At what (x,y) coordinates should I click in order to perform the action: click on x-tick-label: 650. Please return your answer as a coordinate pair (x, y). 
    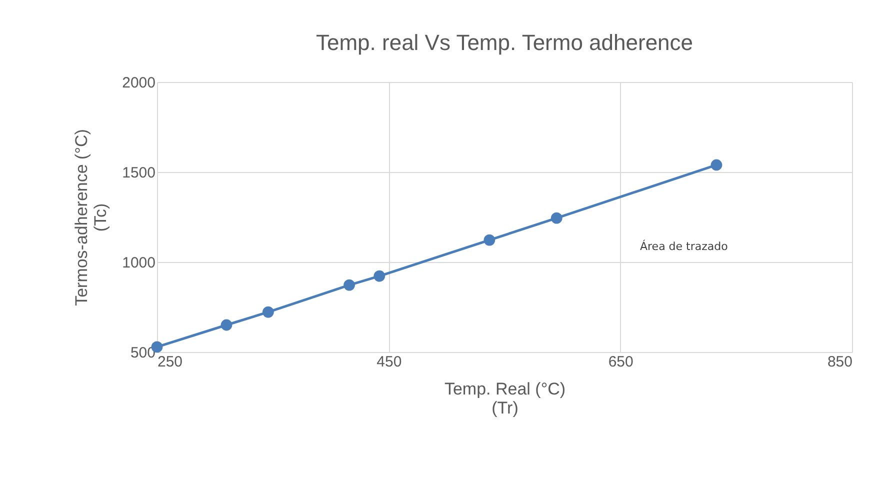
    Looking at the image, I should click on (621, 362).